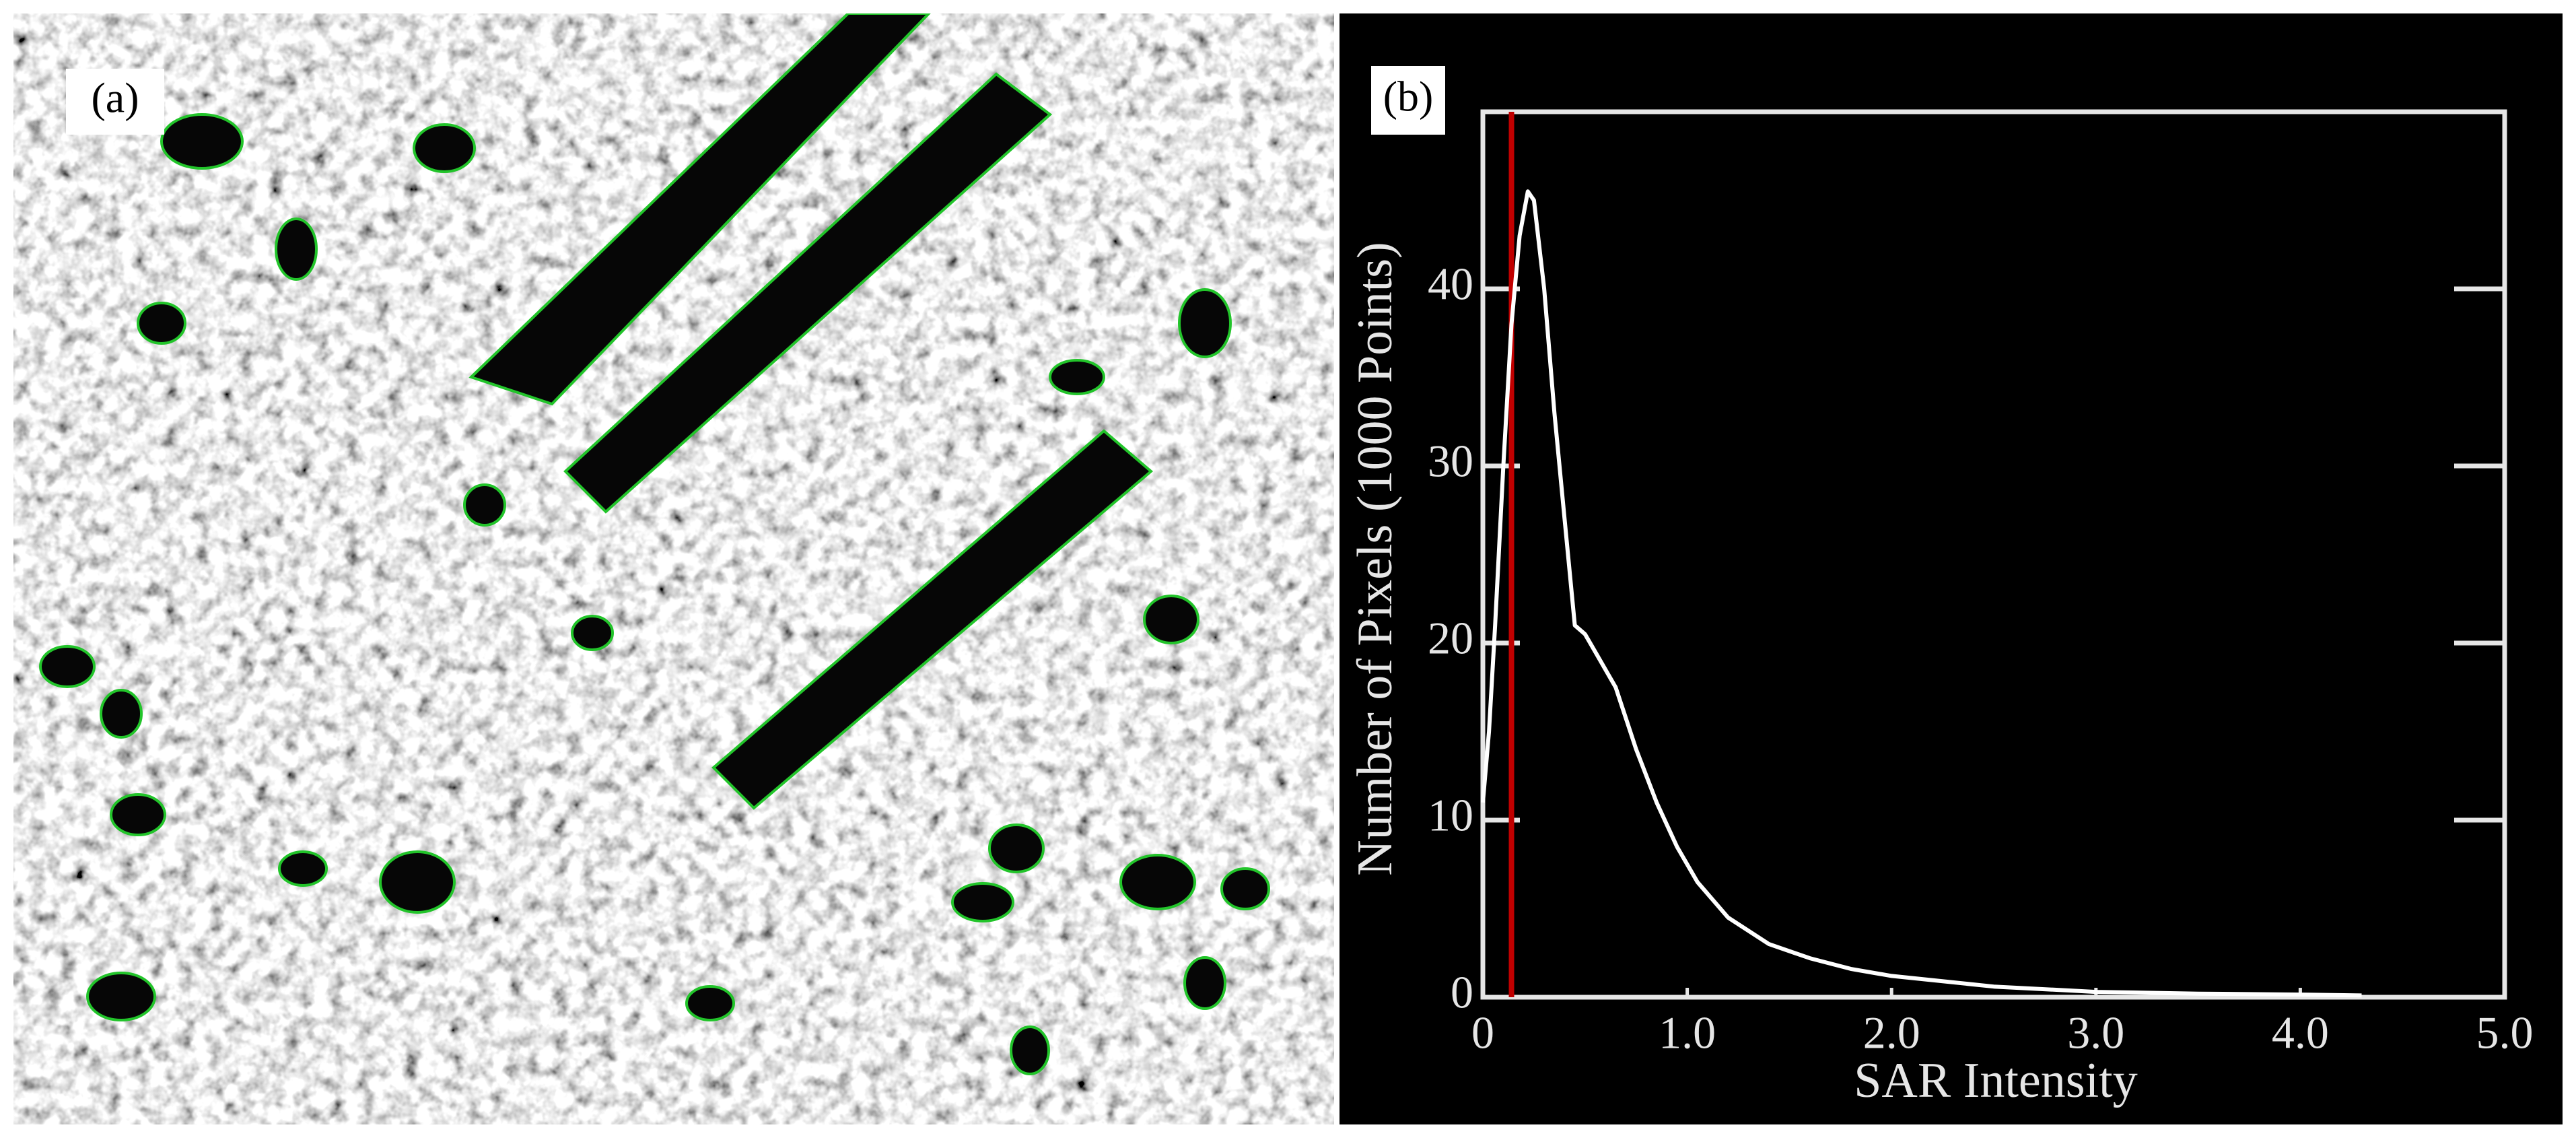  What do you see at coordinates (2505, 1033) in the screenshot?
I see `x-tick-label: 5.0` at bounding box center [2505, 1033].